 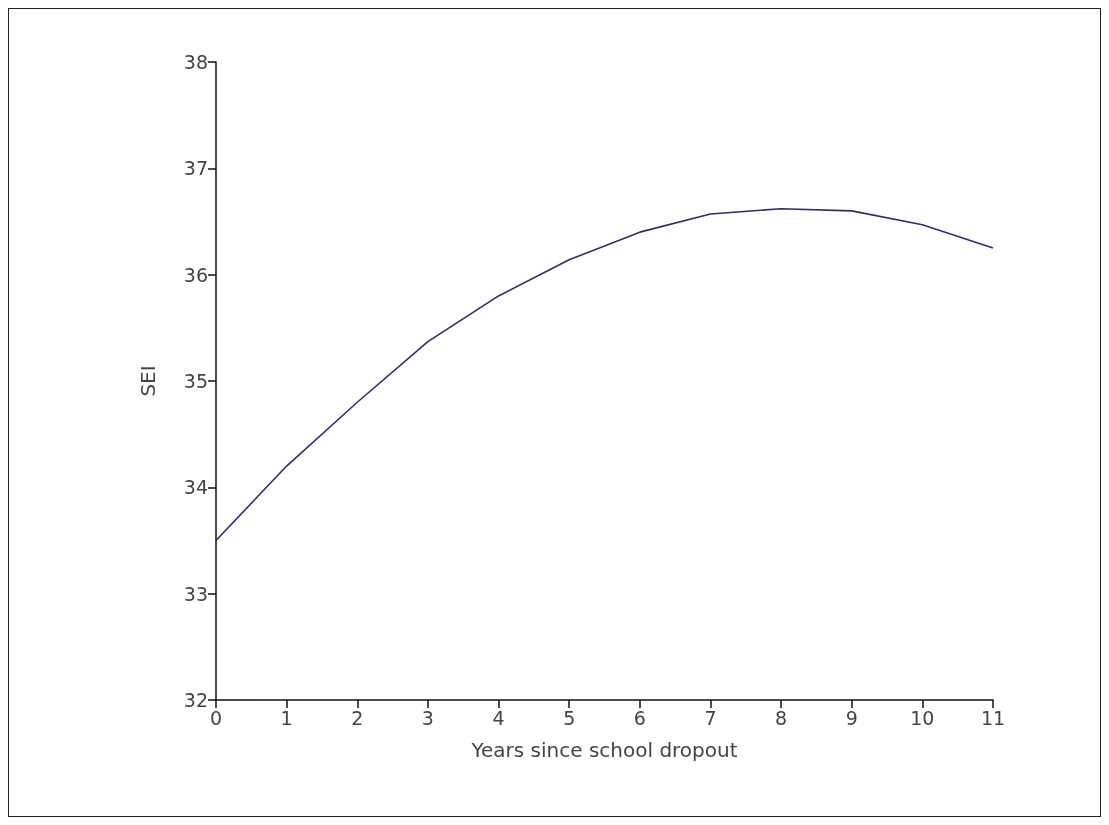 What do you see at coordinates (427, 717) in the screenshot?
I see `x-tick-label: 3` at bounding box center [427, 717].